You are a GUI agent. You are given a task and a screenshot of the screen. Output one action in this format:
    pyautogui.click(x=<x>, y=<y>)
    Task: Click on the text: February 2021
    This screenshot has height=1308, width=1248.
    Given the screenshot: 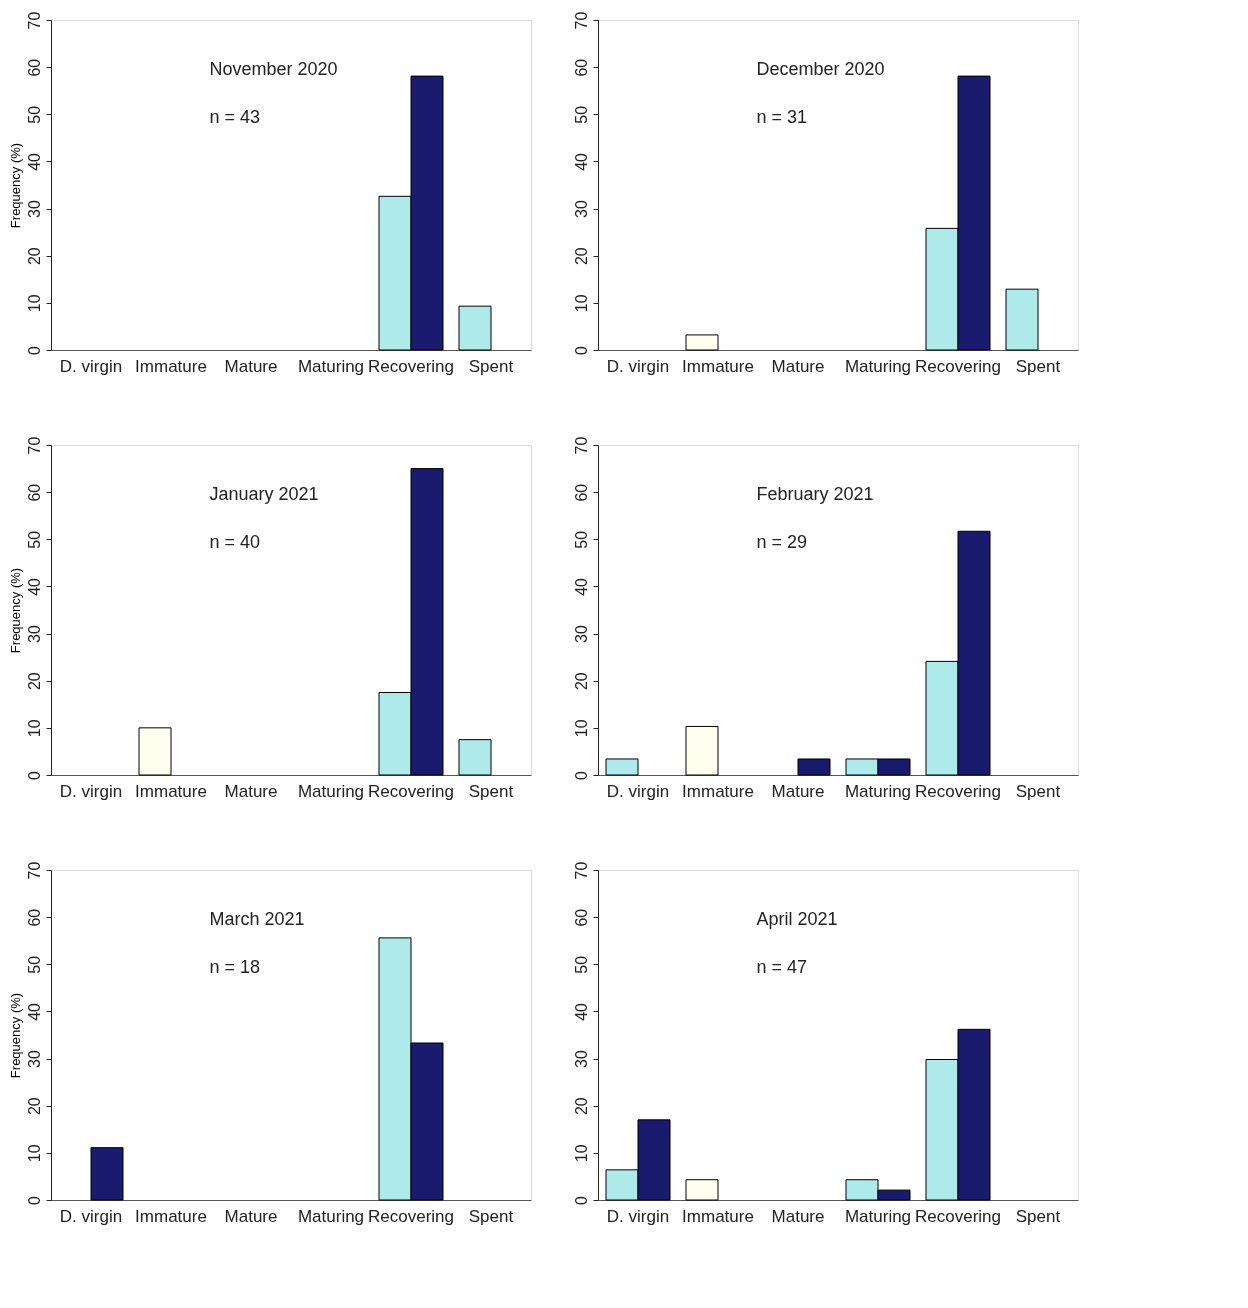 What is the action you would take?
    pyautogui.click(x=815, y=494)
    